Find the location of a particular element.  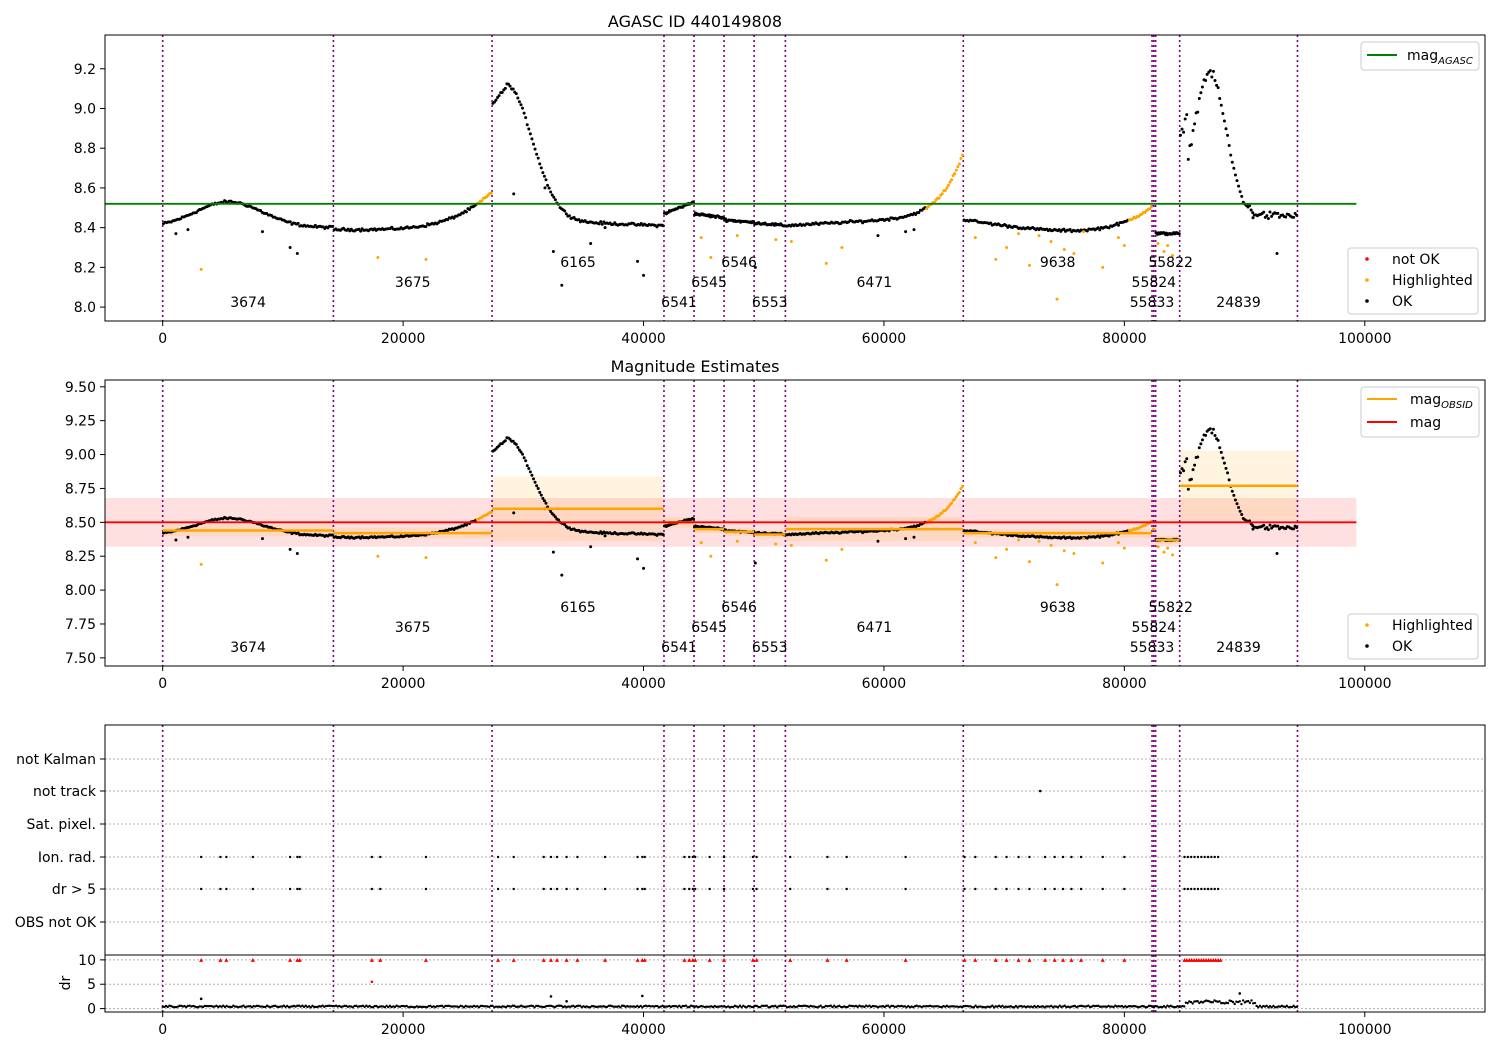

obsid-label: 3674 is located at coordinates (248, 648).